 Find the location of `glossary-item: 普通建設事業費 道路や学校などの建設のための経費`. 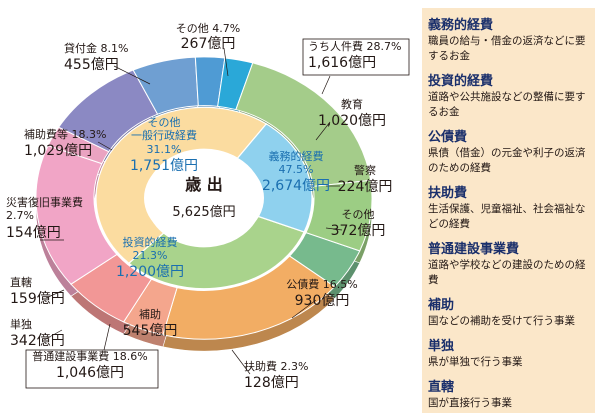

glossary-item: 普通建設事業費 道路や学校などの建設のための経費 is located at coordinates (508, 263).